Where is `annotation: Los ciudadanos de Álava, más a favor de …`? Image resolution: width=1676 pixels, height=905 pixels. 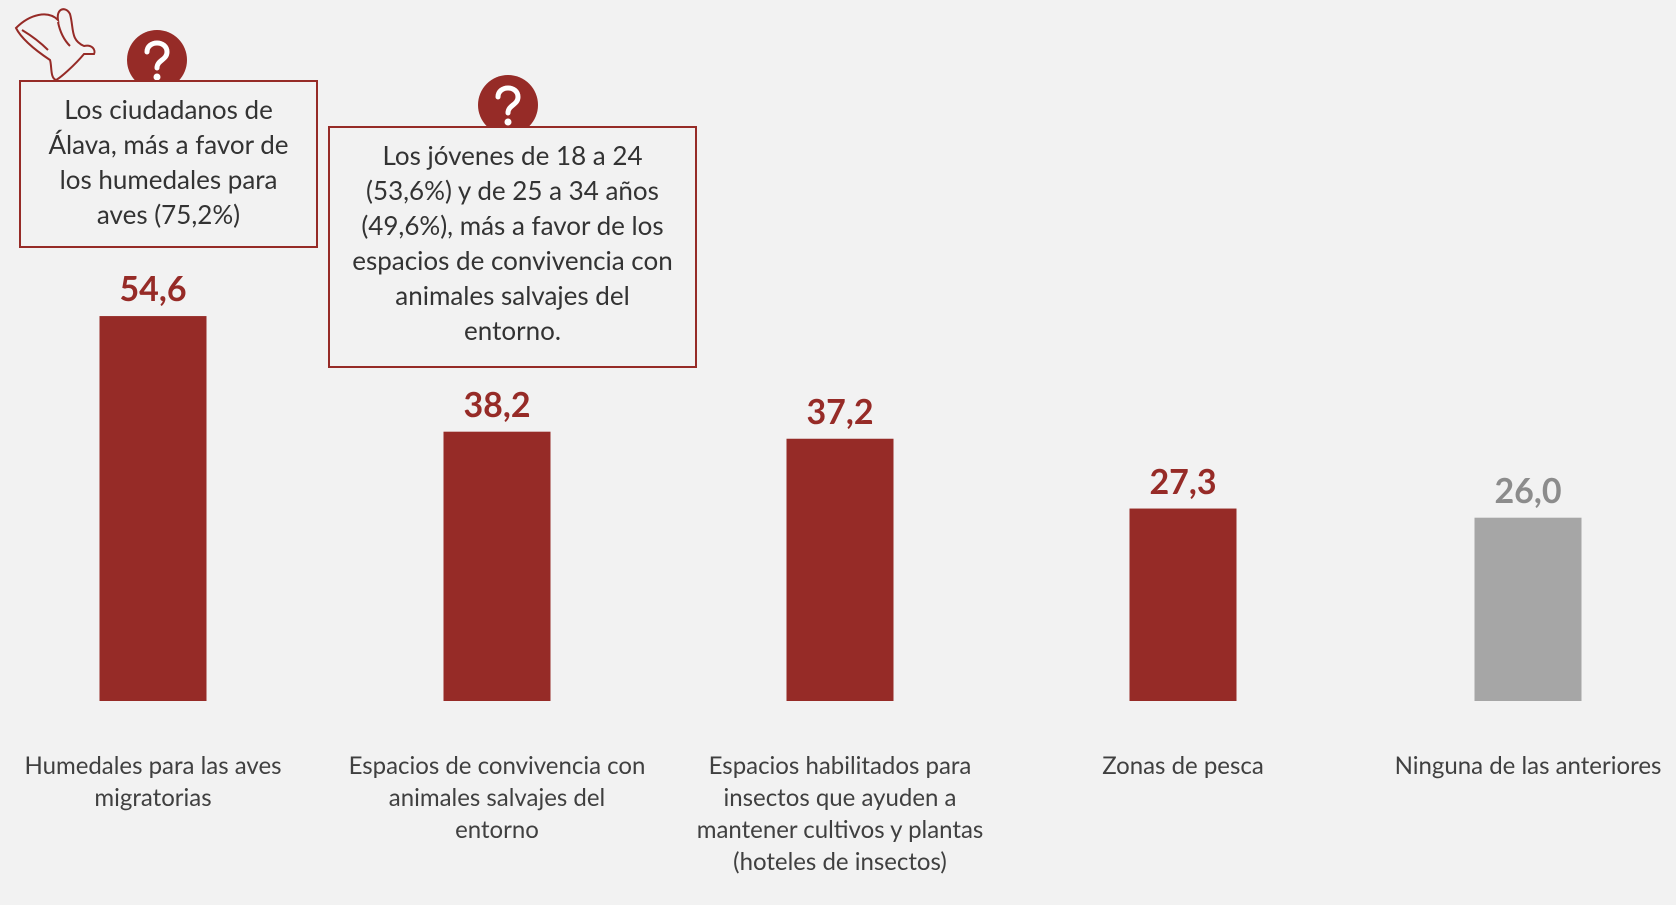 annotation: Los ciudadanos de Álava, más a favor de … is located at coordinates (168, 164).